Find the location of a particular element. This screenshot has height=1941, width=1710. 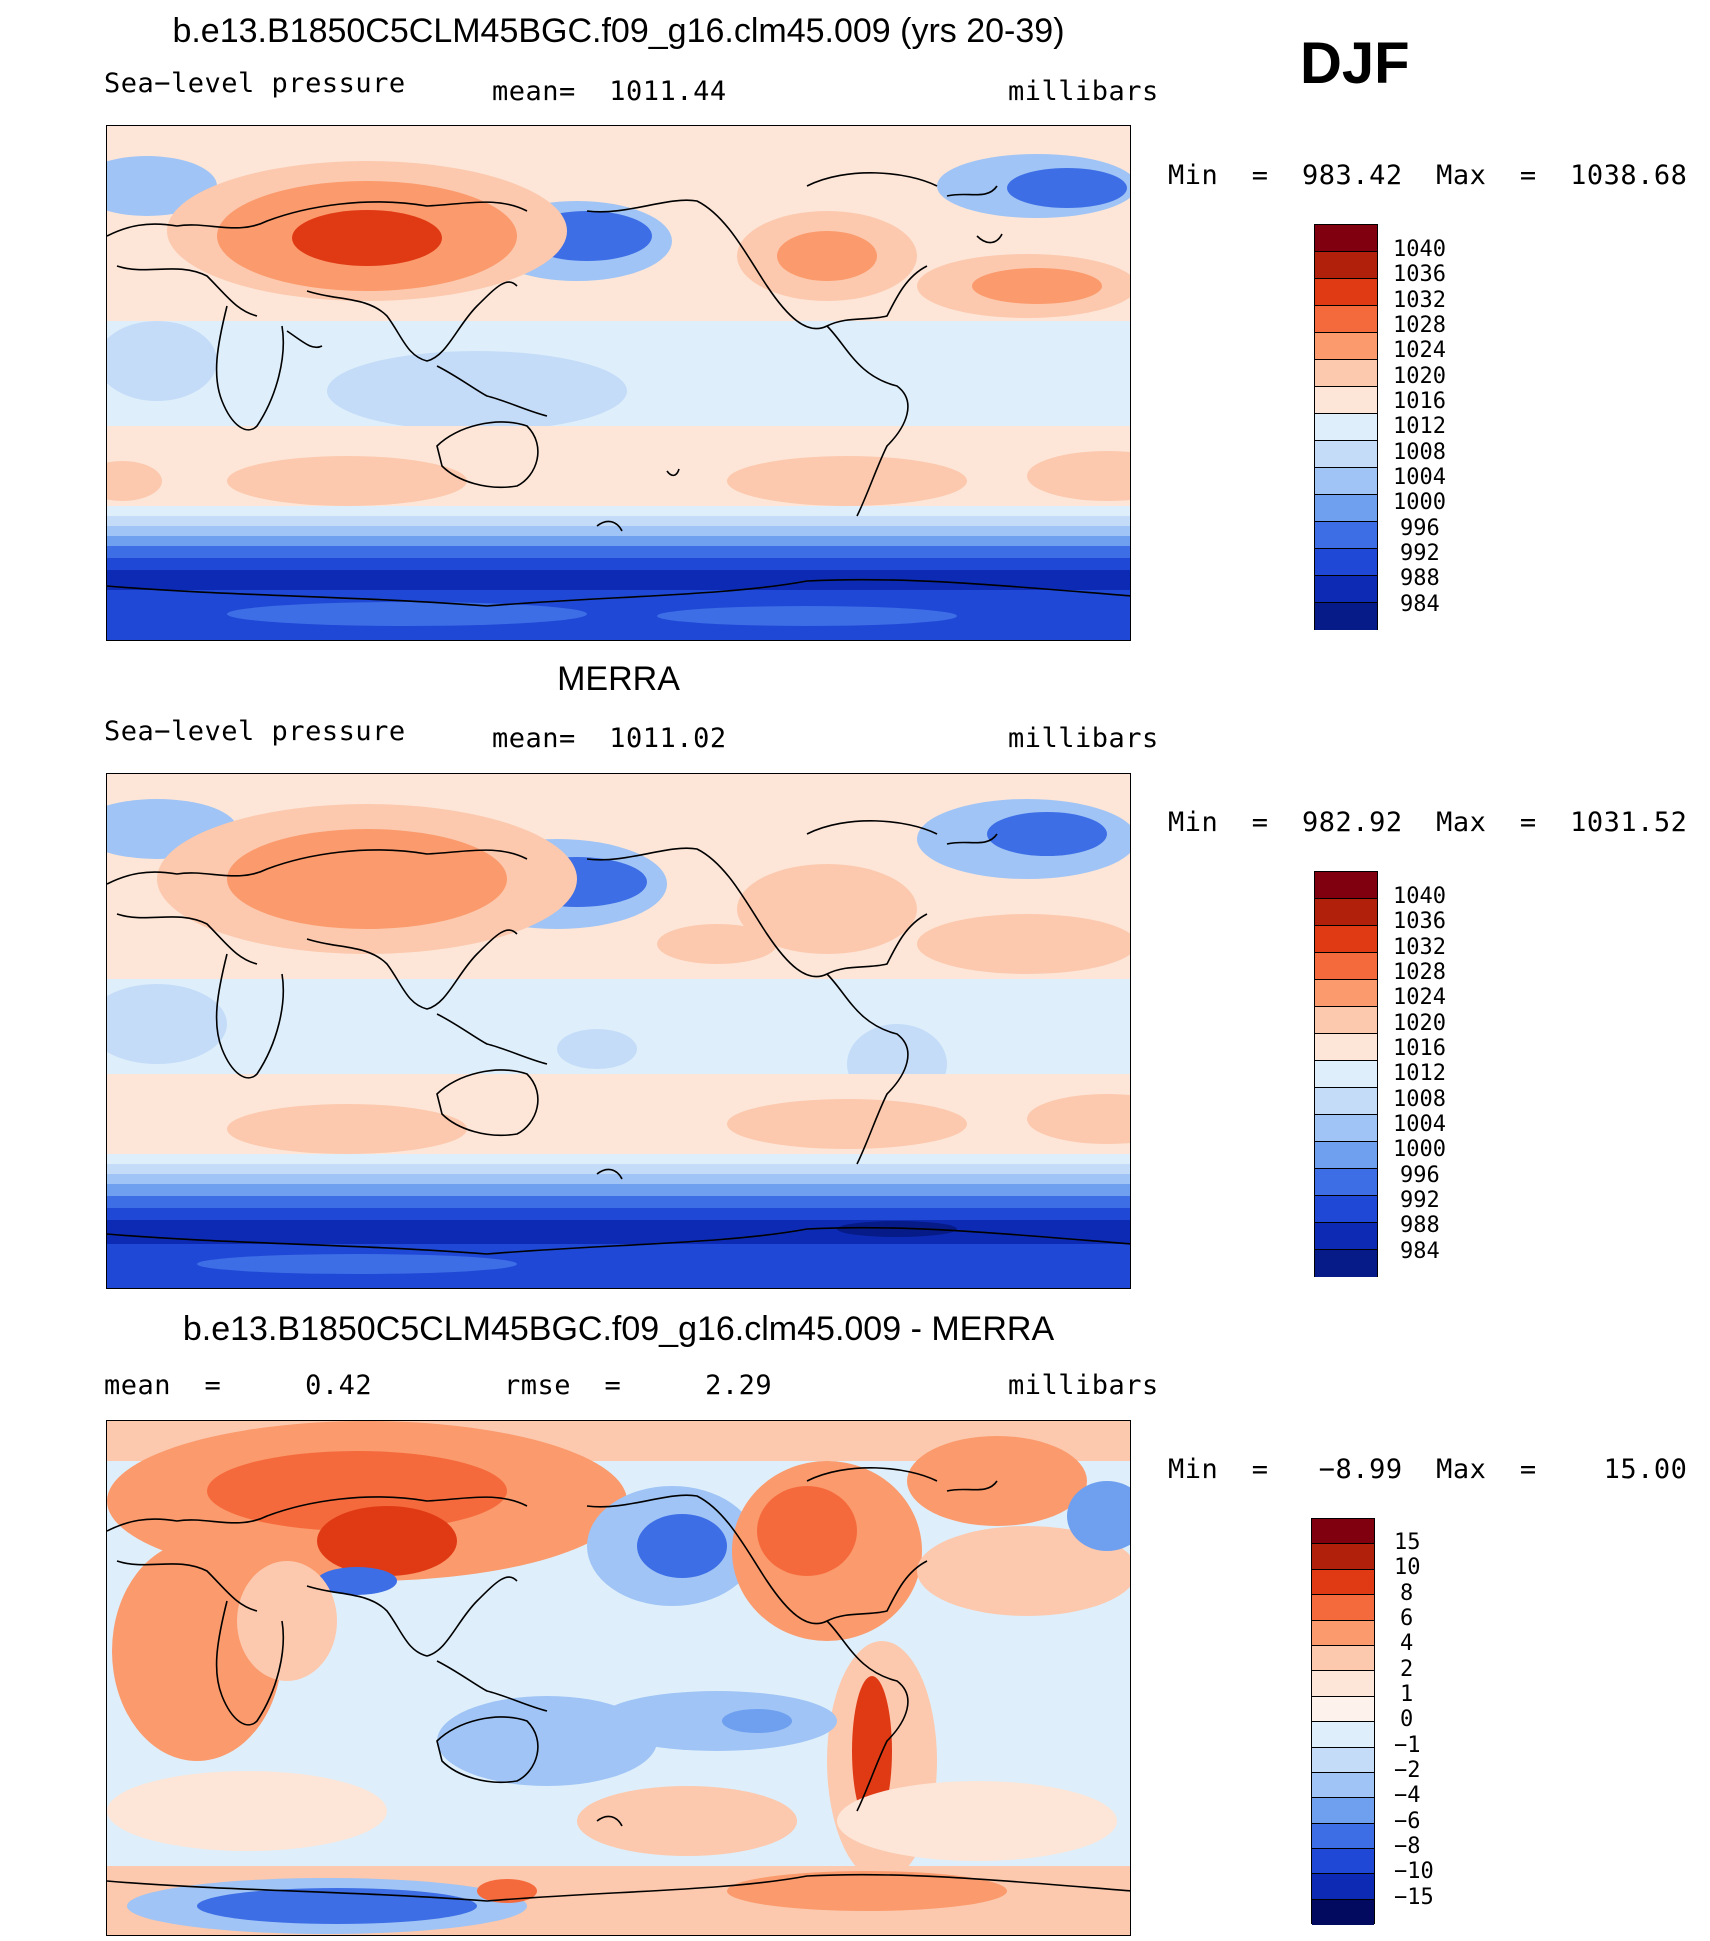

rmse-label: rmse = 2.29 is located at coordinates (638, 1385).